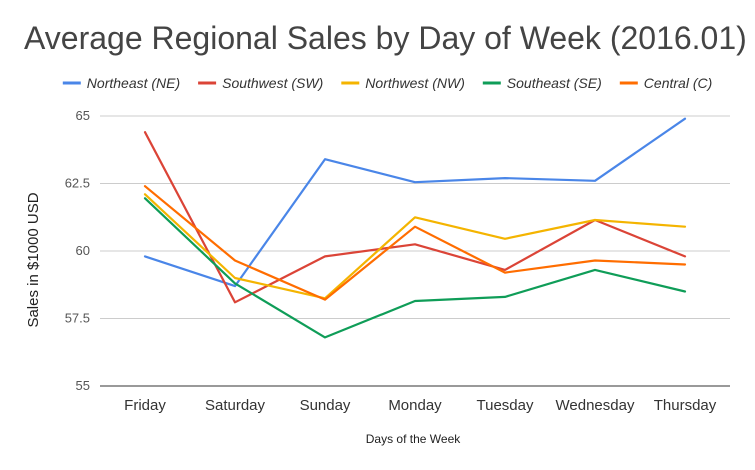 Image resolution: width=755 pixels, height=470 pixels. I want to click on x-tick-label: Saturday, so click(235, 405).